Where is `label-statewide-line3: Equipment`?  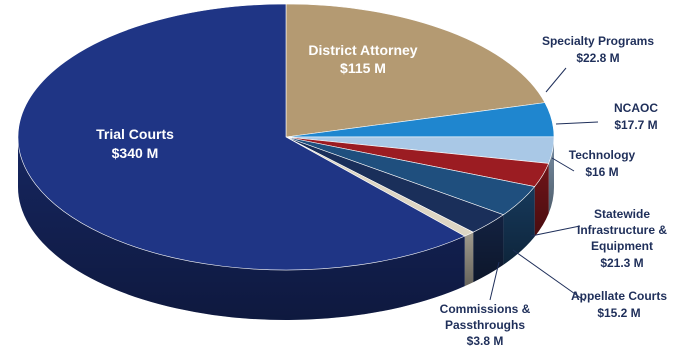 label-statewide-line3: Equipment is located at coordinates (622, 246).